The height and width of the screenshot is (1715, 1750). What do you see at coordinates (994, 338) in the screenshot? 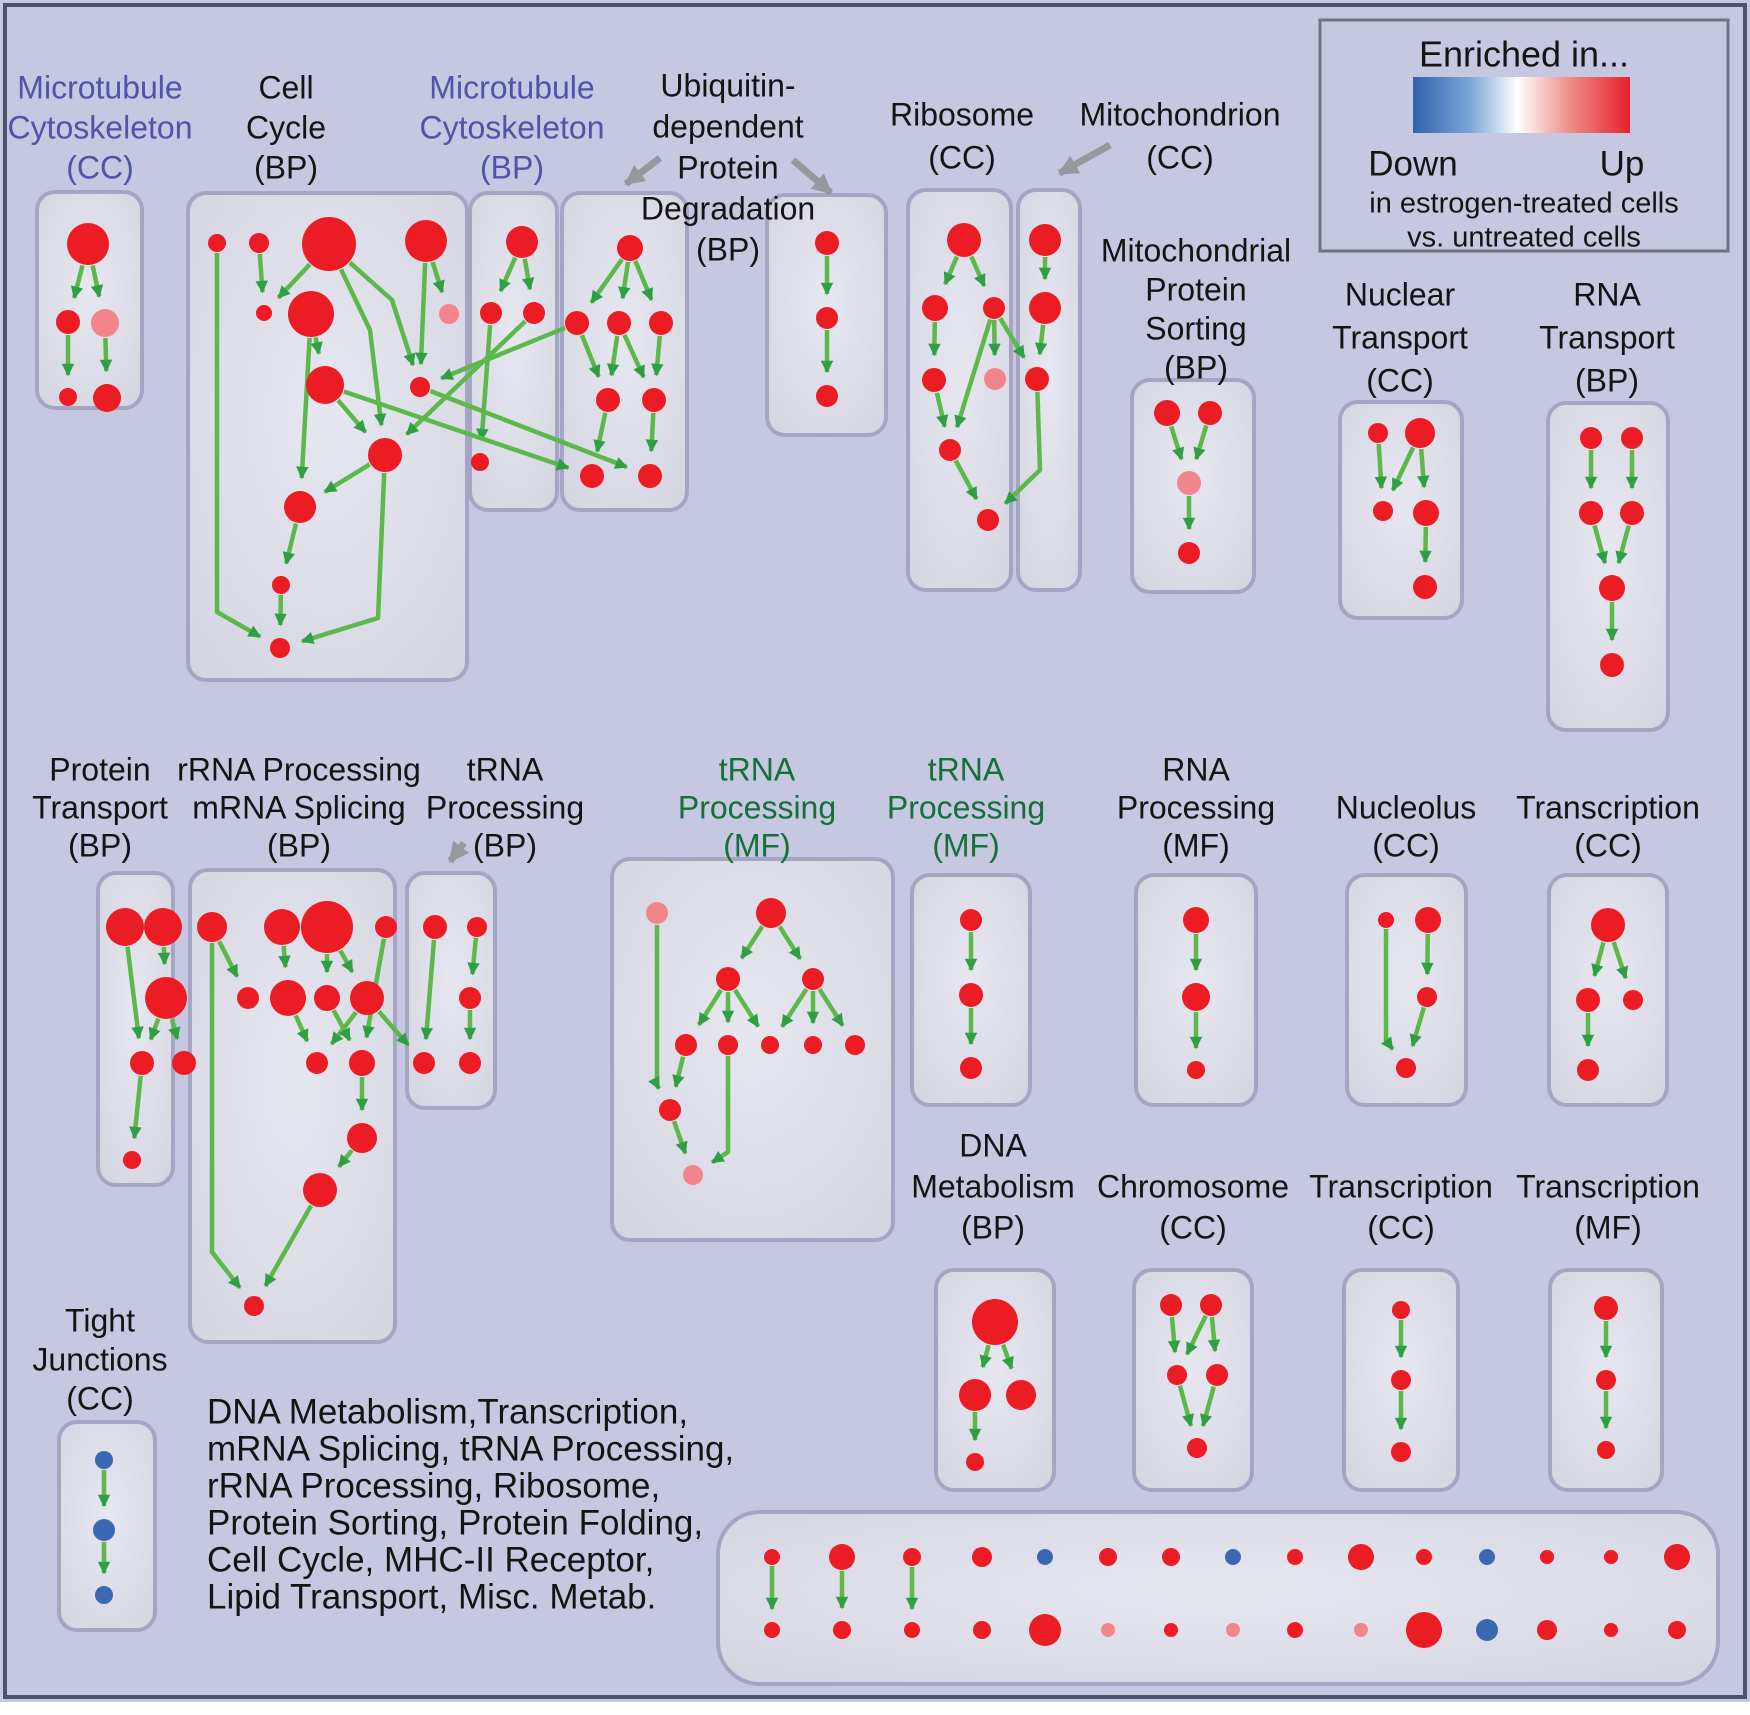
I see `edge-r3-r5` at bounding box center [994, 338].